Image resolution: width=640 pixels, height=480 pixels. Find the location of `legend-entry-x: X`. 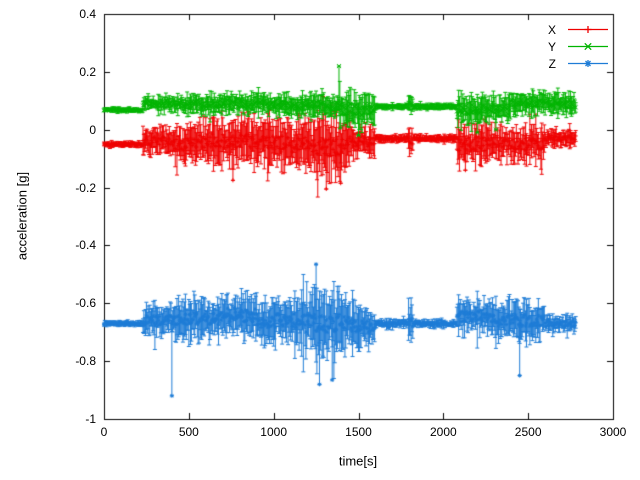

legend-entry-x: X is located at coordinates (578, 29).